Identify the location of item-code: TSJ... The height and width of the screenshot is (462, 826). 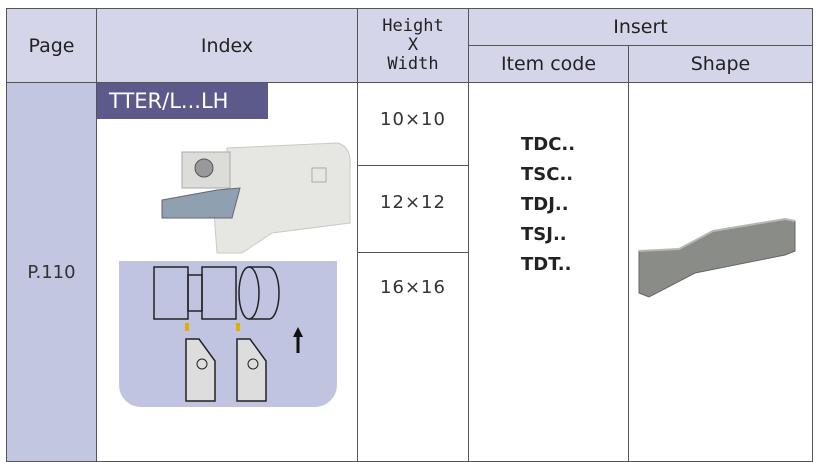
(544, 234).